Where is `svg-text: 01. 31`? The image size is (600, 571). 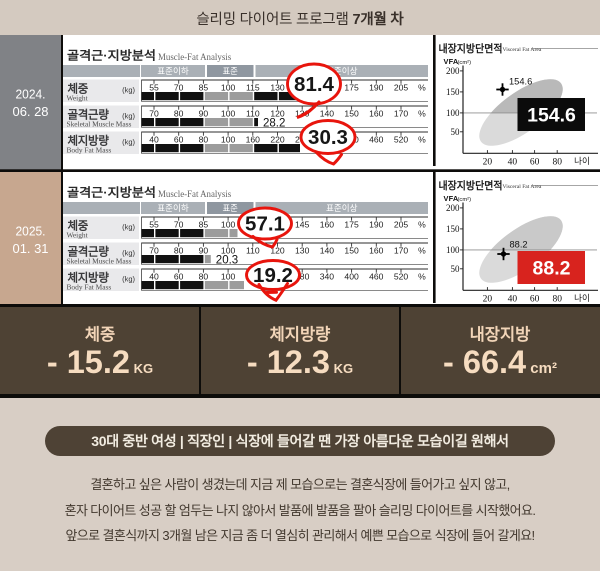 svg-text: 01. 31 is located at coordinates (31, 248).